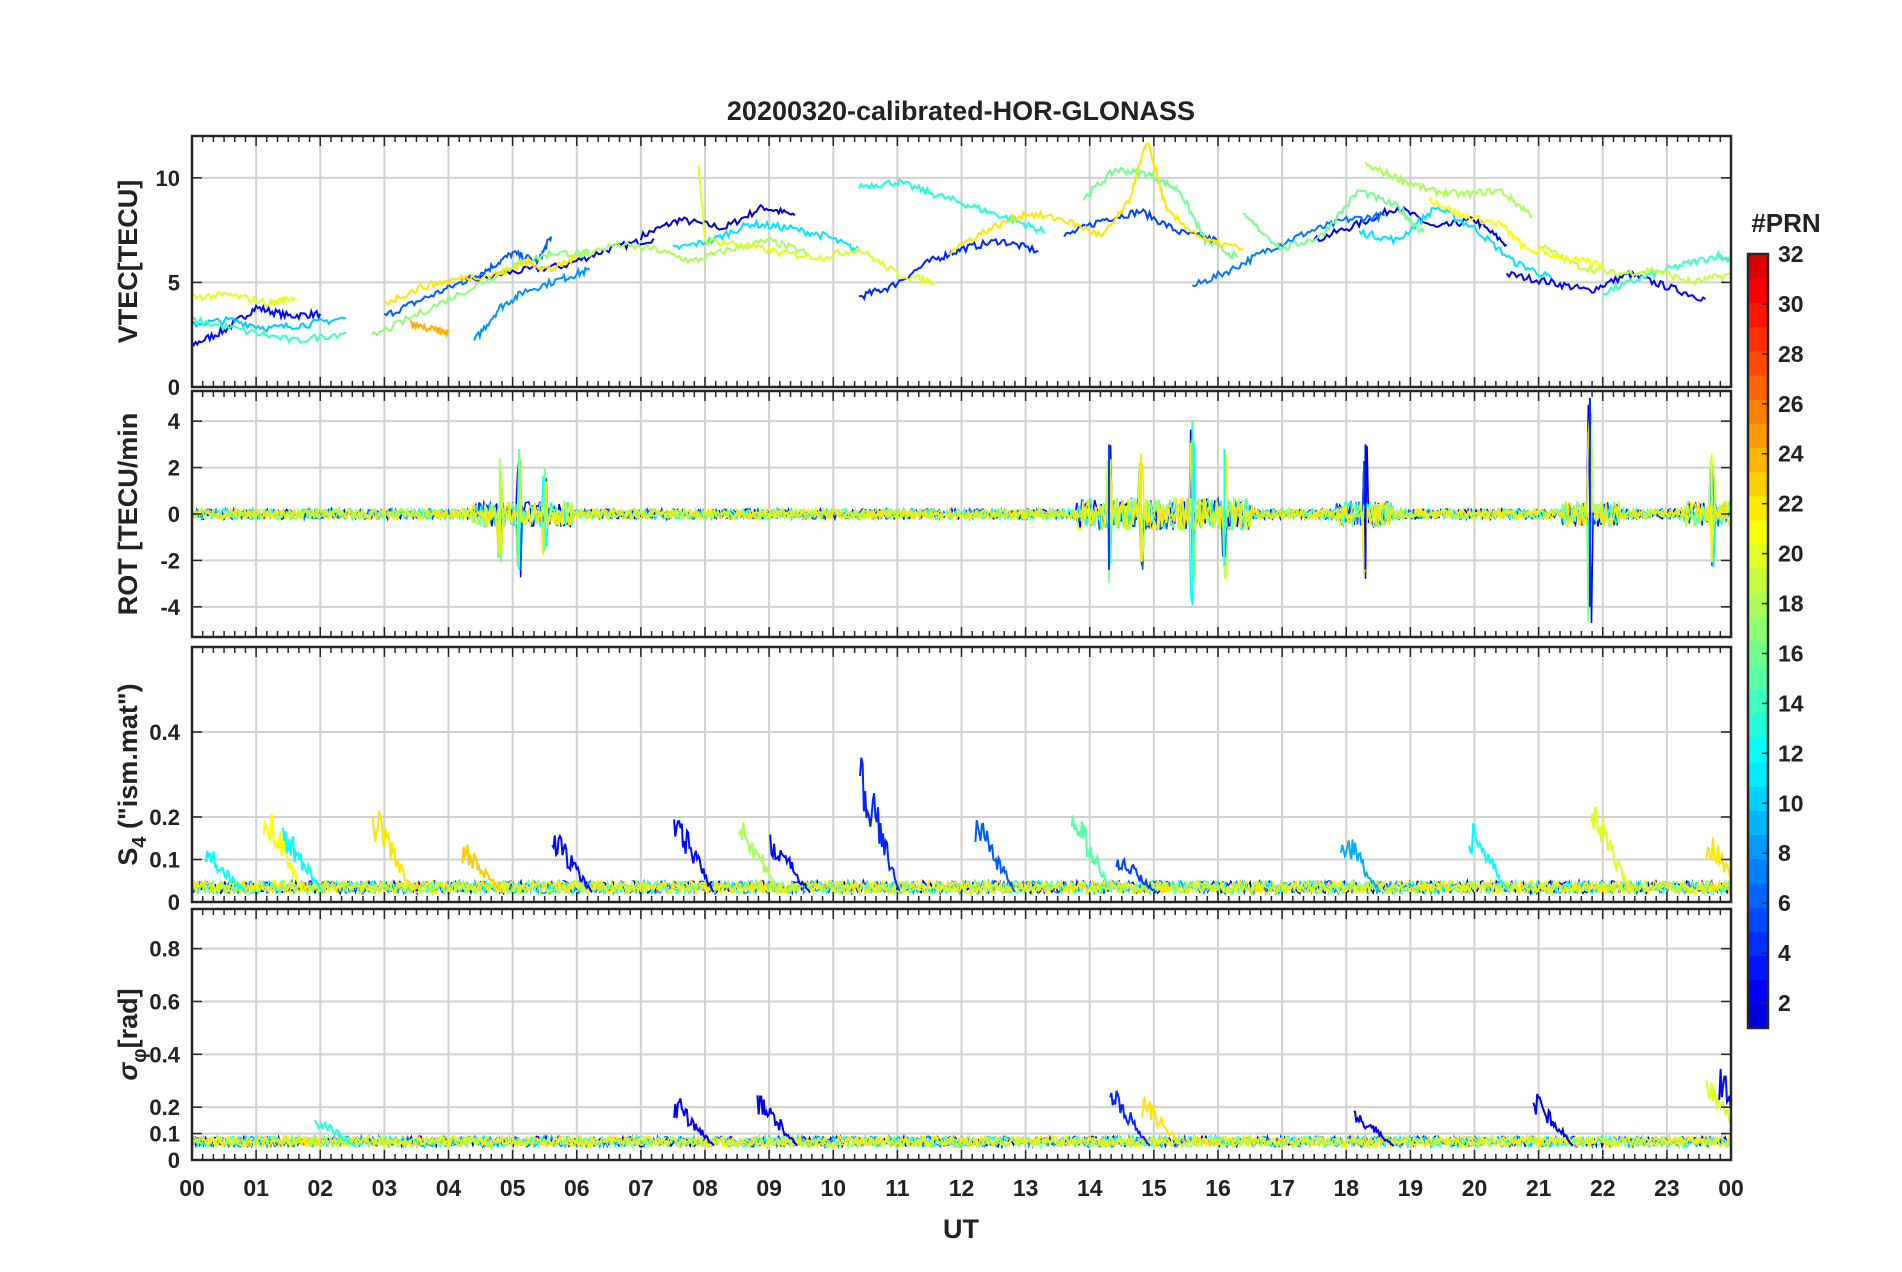 The width and height of the screenshot is (1902, 1272). I want to click on x-tick-label: 23, so click(1667, 1188).